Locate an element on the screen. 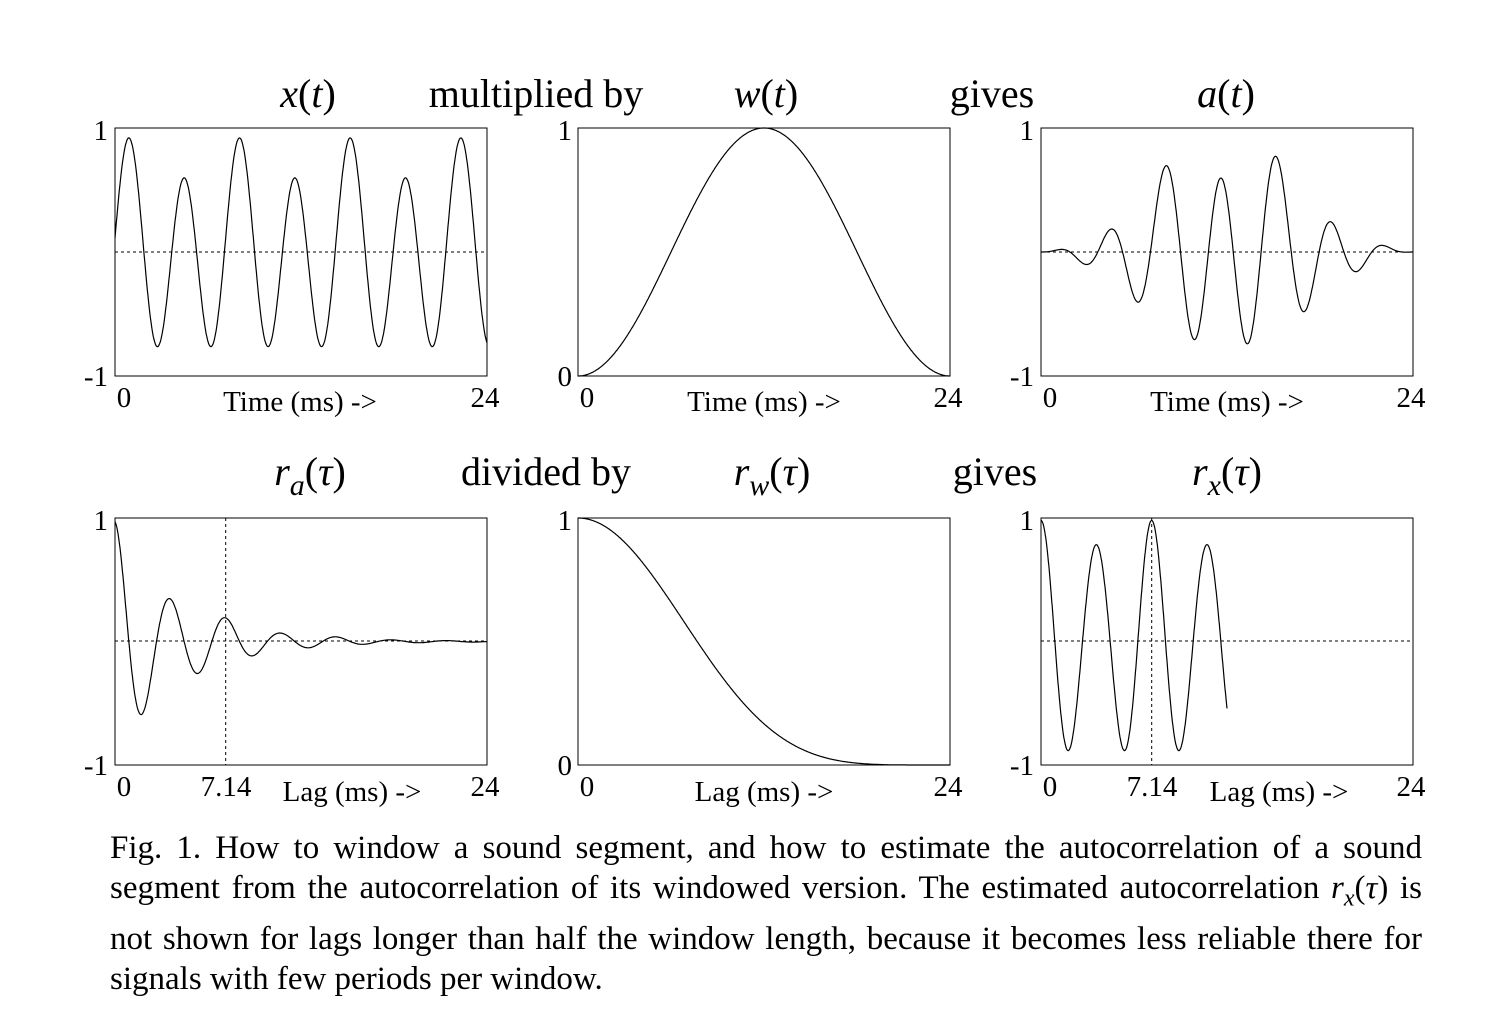 The image size is (1496, 1018). title-sub: w is located at coordinates (759, 485).